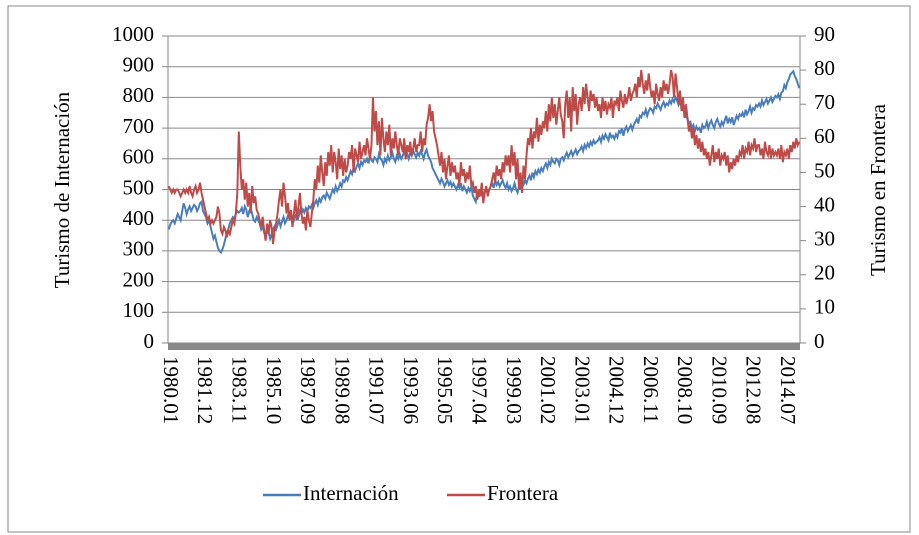 The height and width of the screenshot is (535, 919). I want to click on x-tick-label: 1983.11, so click(239, 389).